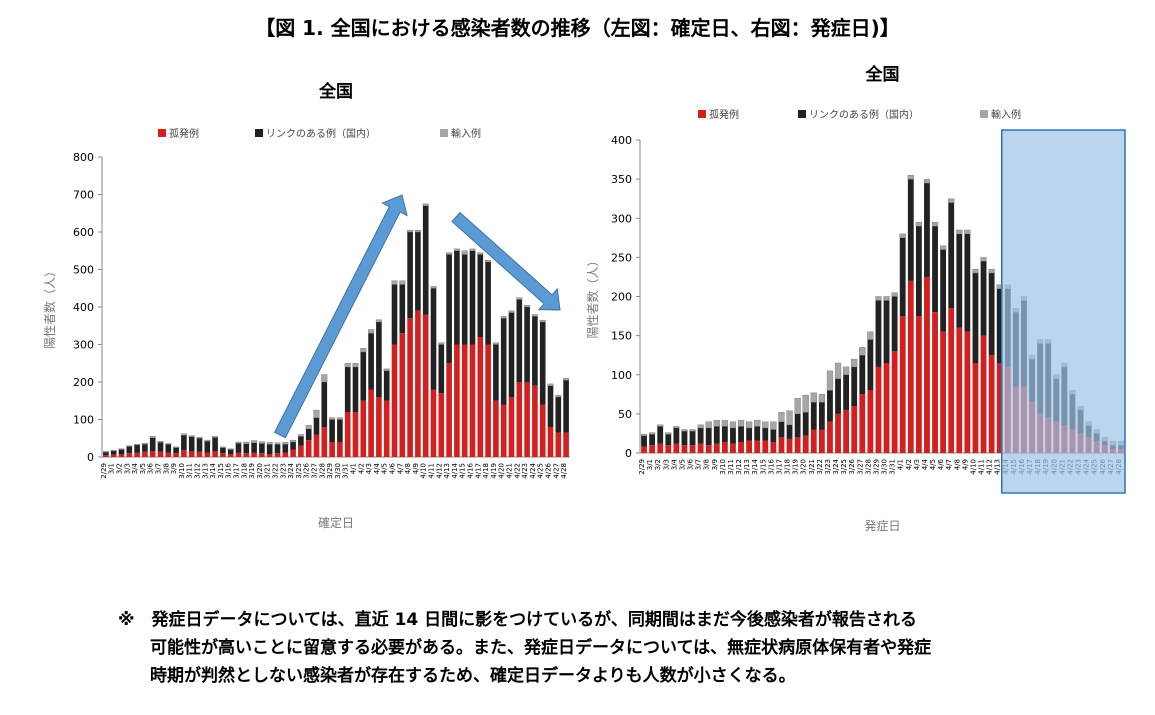 This screenshot has height=715, width=1155. I want to click on y-tick-label: 0, so click(90, 457).